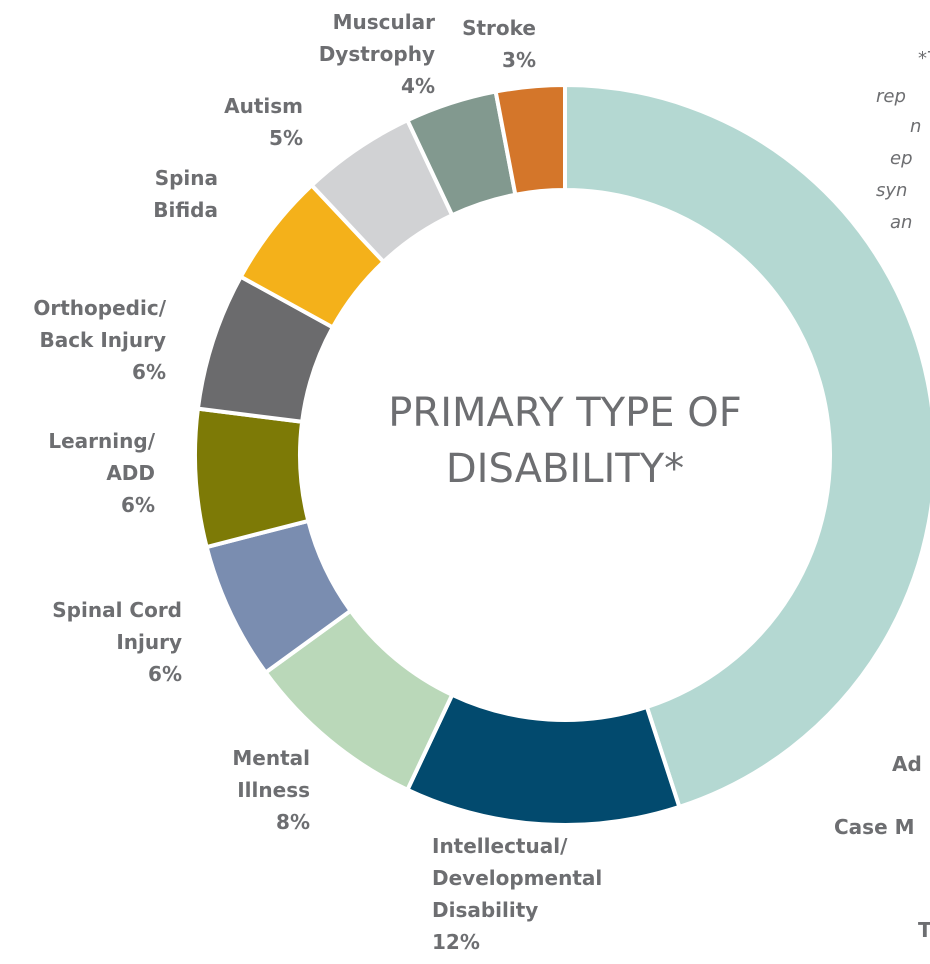  What do you see at coordinates (293, 822) in the screenshot?
I see `value-label: 8%` at bounding box center [293, 822].